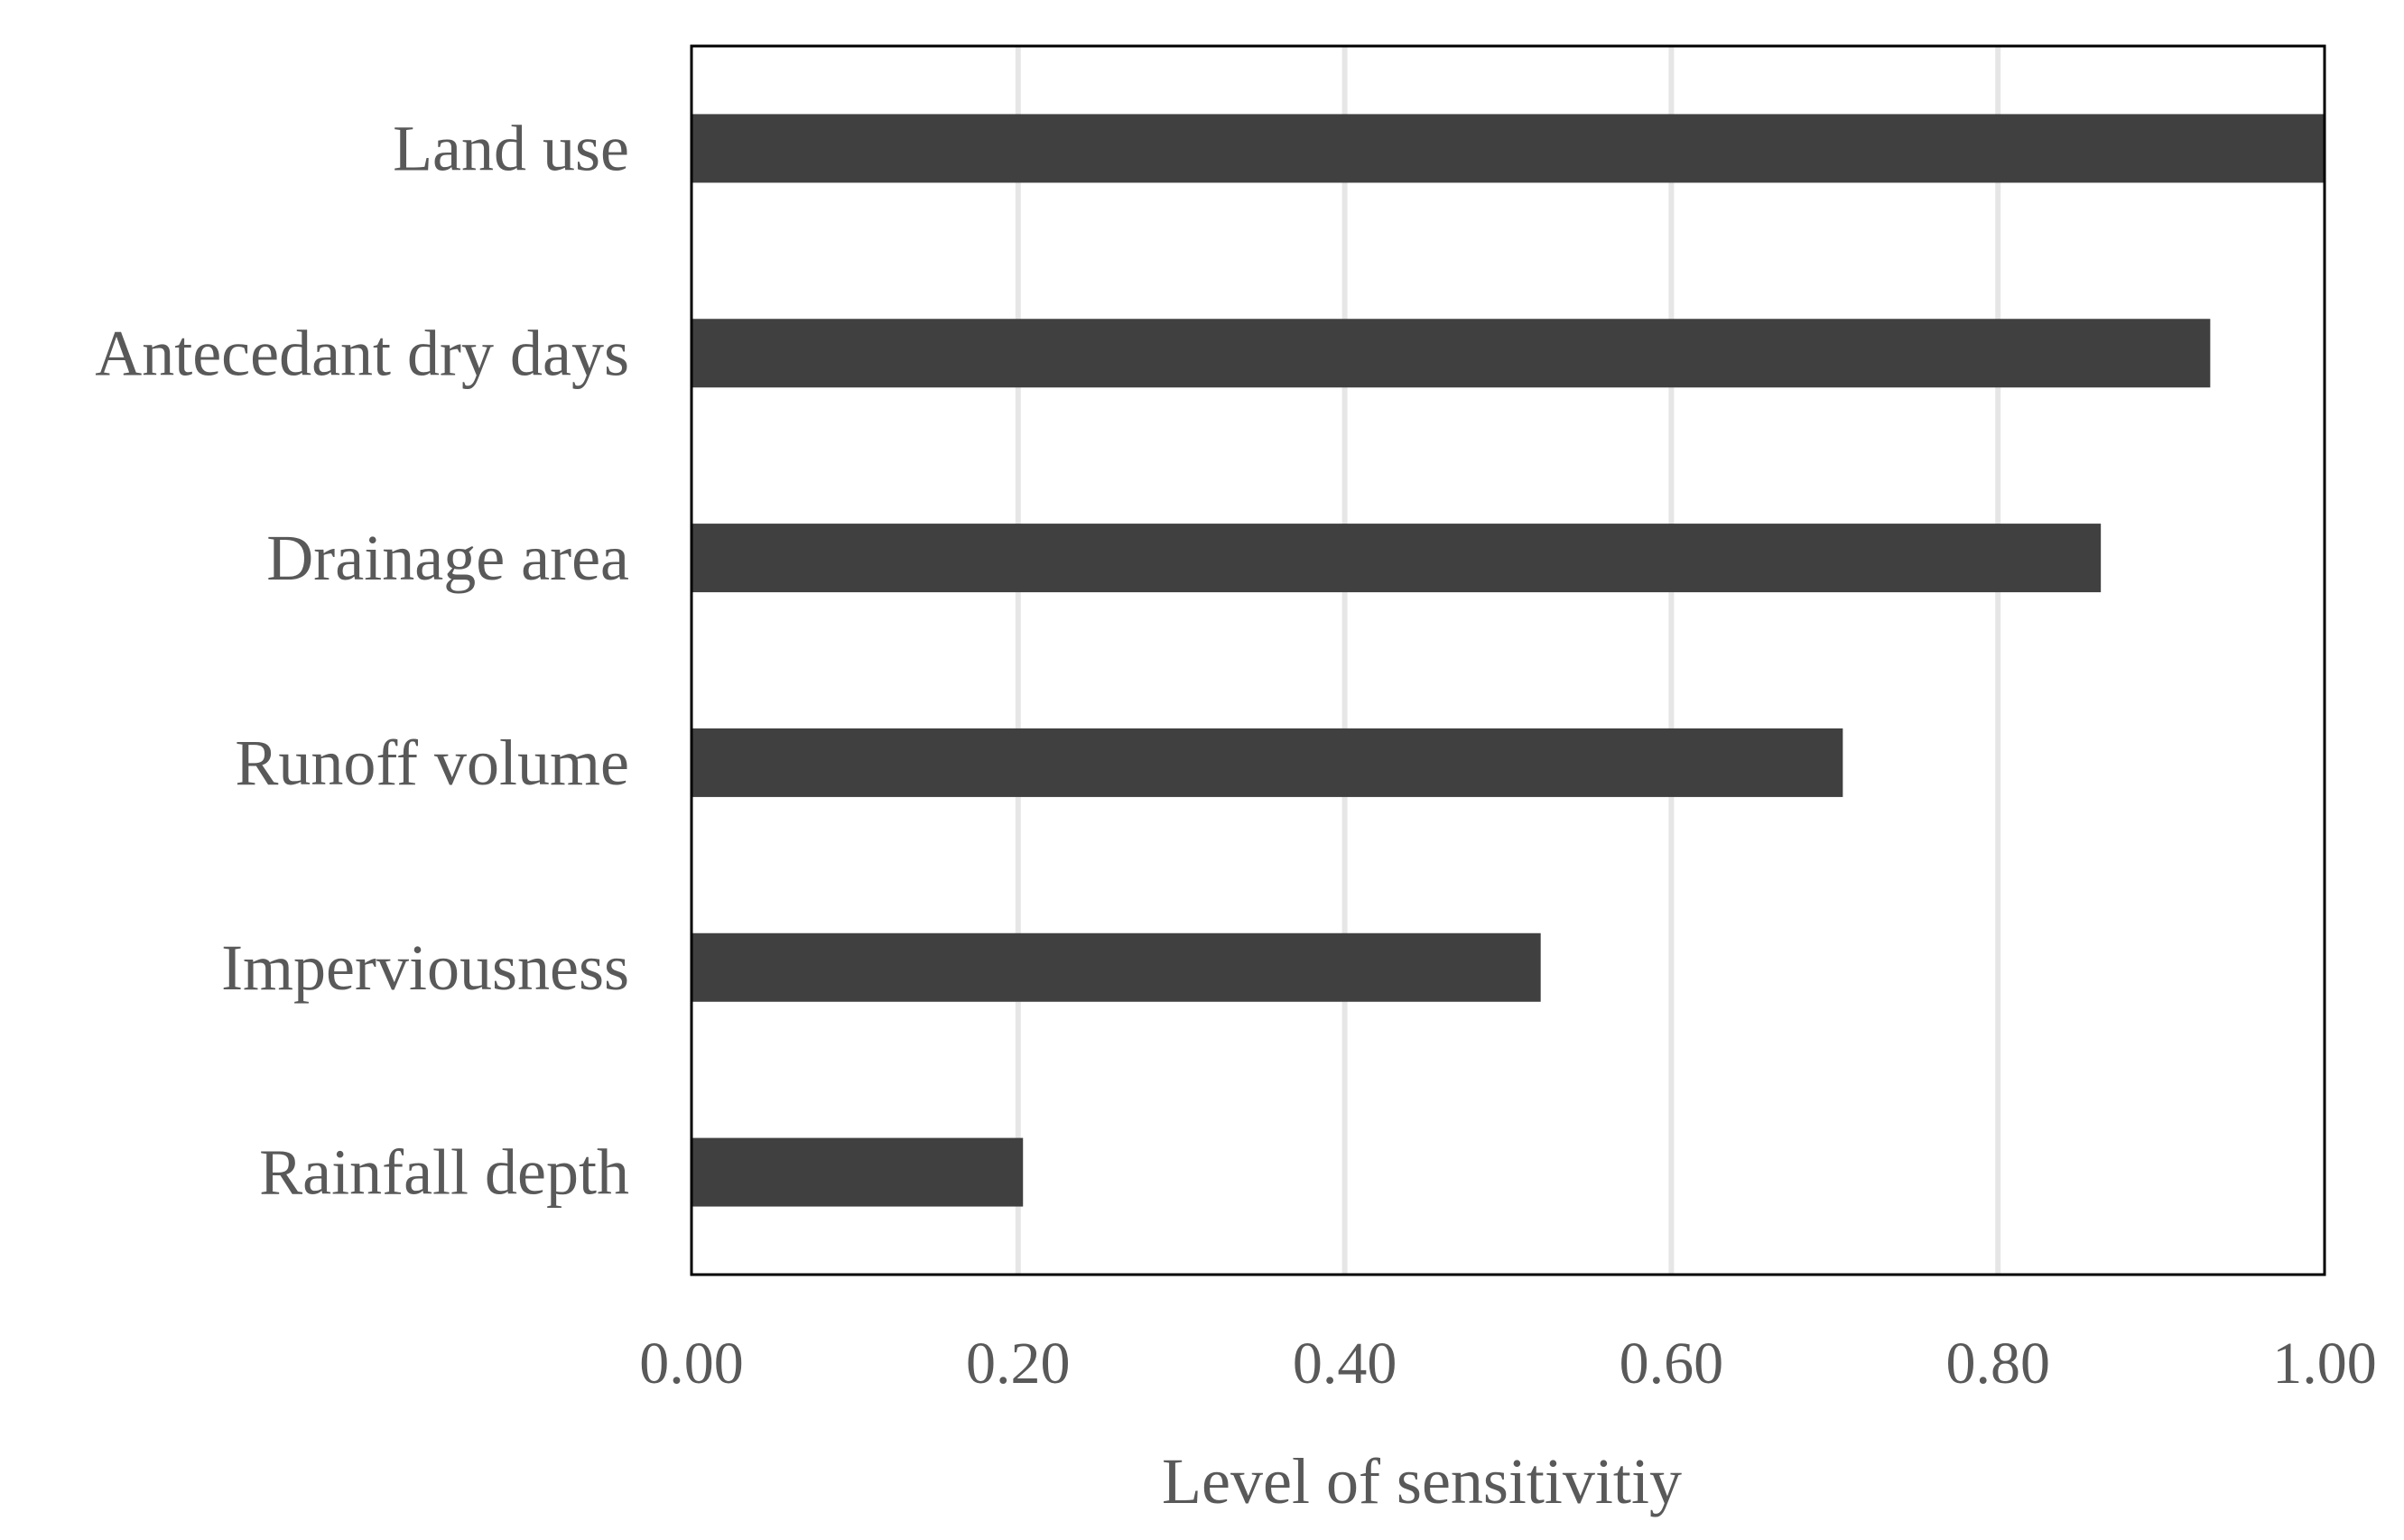 This screenshot has width=2404, height=1540. I want to click on x-tick-label: 1.00, so click(2324, 1363).